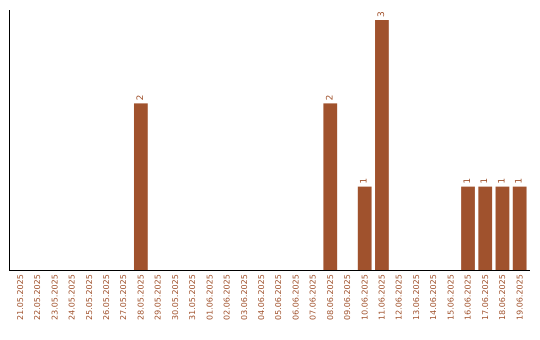 This screenshot has height=340, width=540. What do you see at coordinates (89, 297) in the screenshot?
I see `x-tick-label: 25.05.2025` at bounding box center [89, 297].